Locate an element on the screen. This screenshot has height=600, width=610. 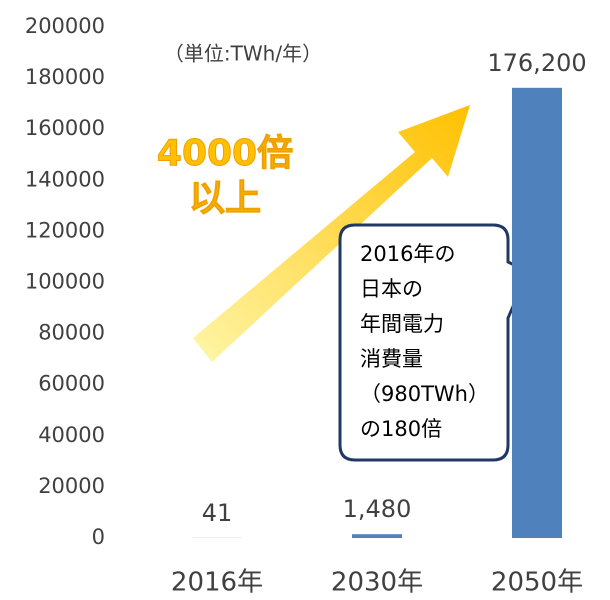
callout-line: 日本の is located at coordinates (391, 289).